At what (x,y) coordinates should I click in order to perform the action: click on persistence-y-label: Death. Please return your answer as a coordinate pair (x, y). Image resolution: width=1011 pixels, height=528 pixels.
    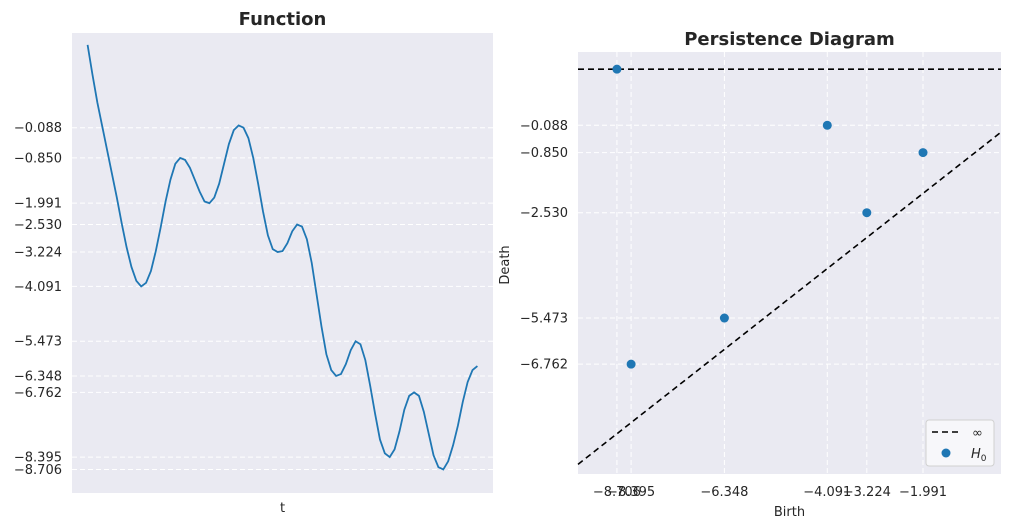
    Looking at the image, I should click on (505, 264).